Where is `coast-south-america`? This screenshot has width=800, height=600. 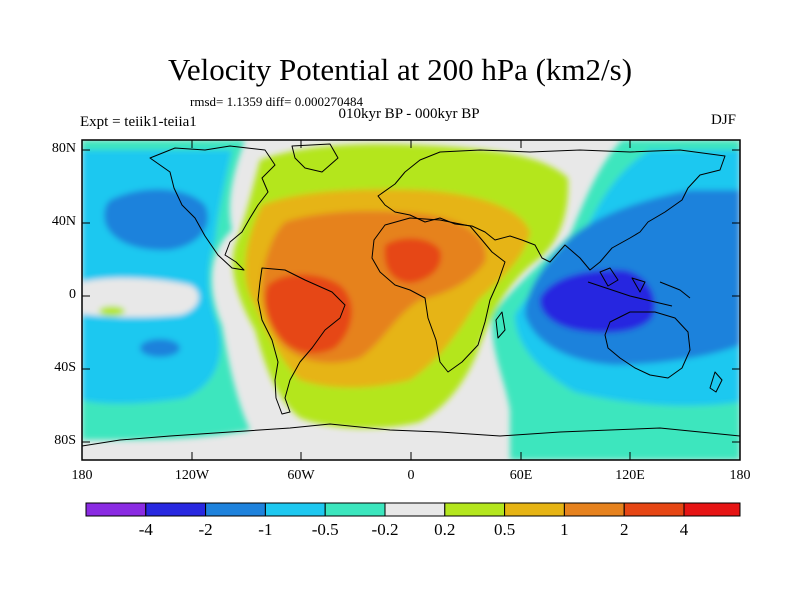
coast-south-america is located at coordinates (301, 341).